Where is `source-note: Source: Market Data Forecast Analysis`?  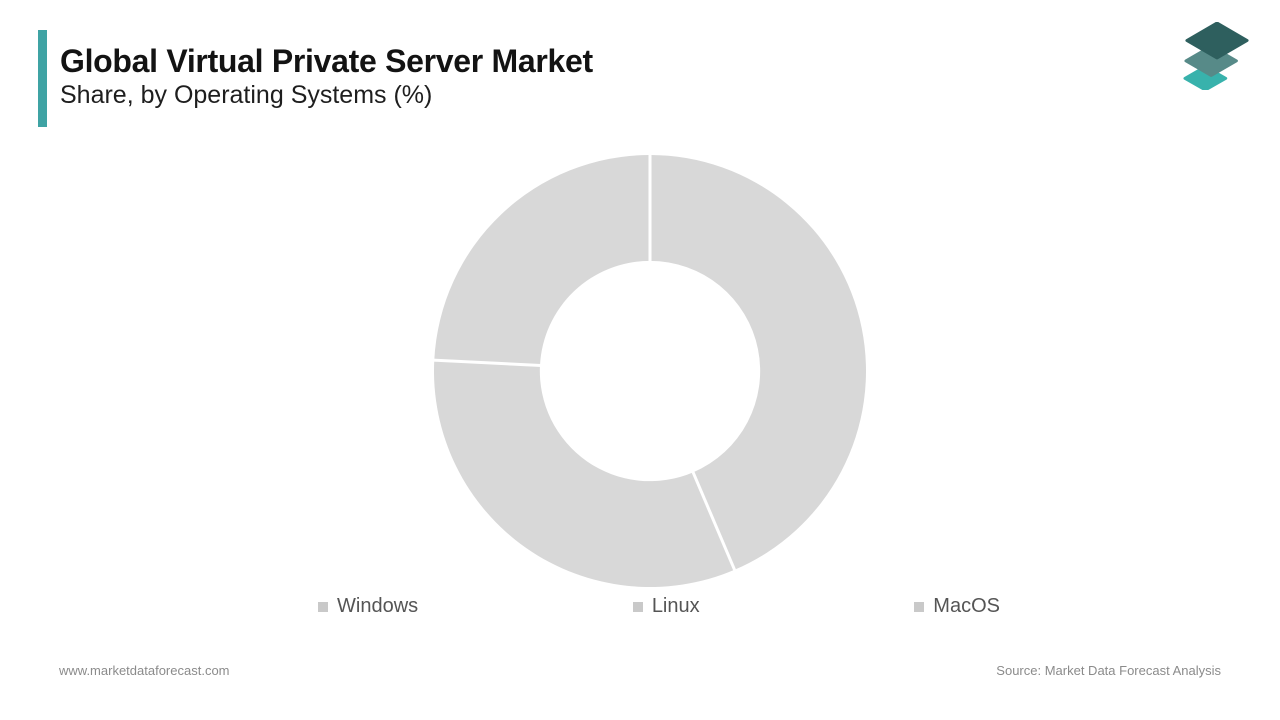
source-note: Source: Market Data Forecast Analysis is located at coordinates (1108, 670).